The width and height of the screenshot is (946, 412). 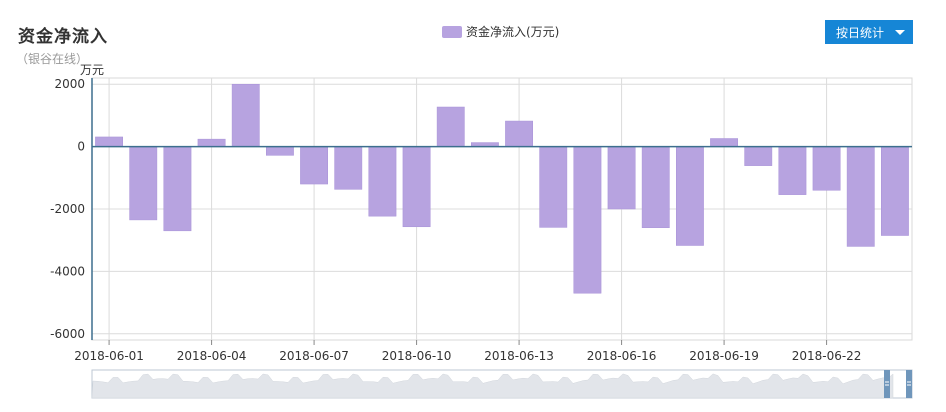 I want to click on chevron-down-icon, so click(x=900, y=32).